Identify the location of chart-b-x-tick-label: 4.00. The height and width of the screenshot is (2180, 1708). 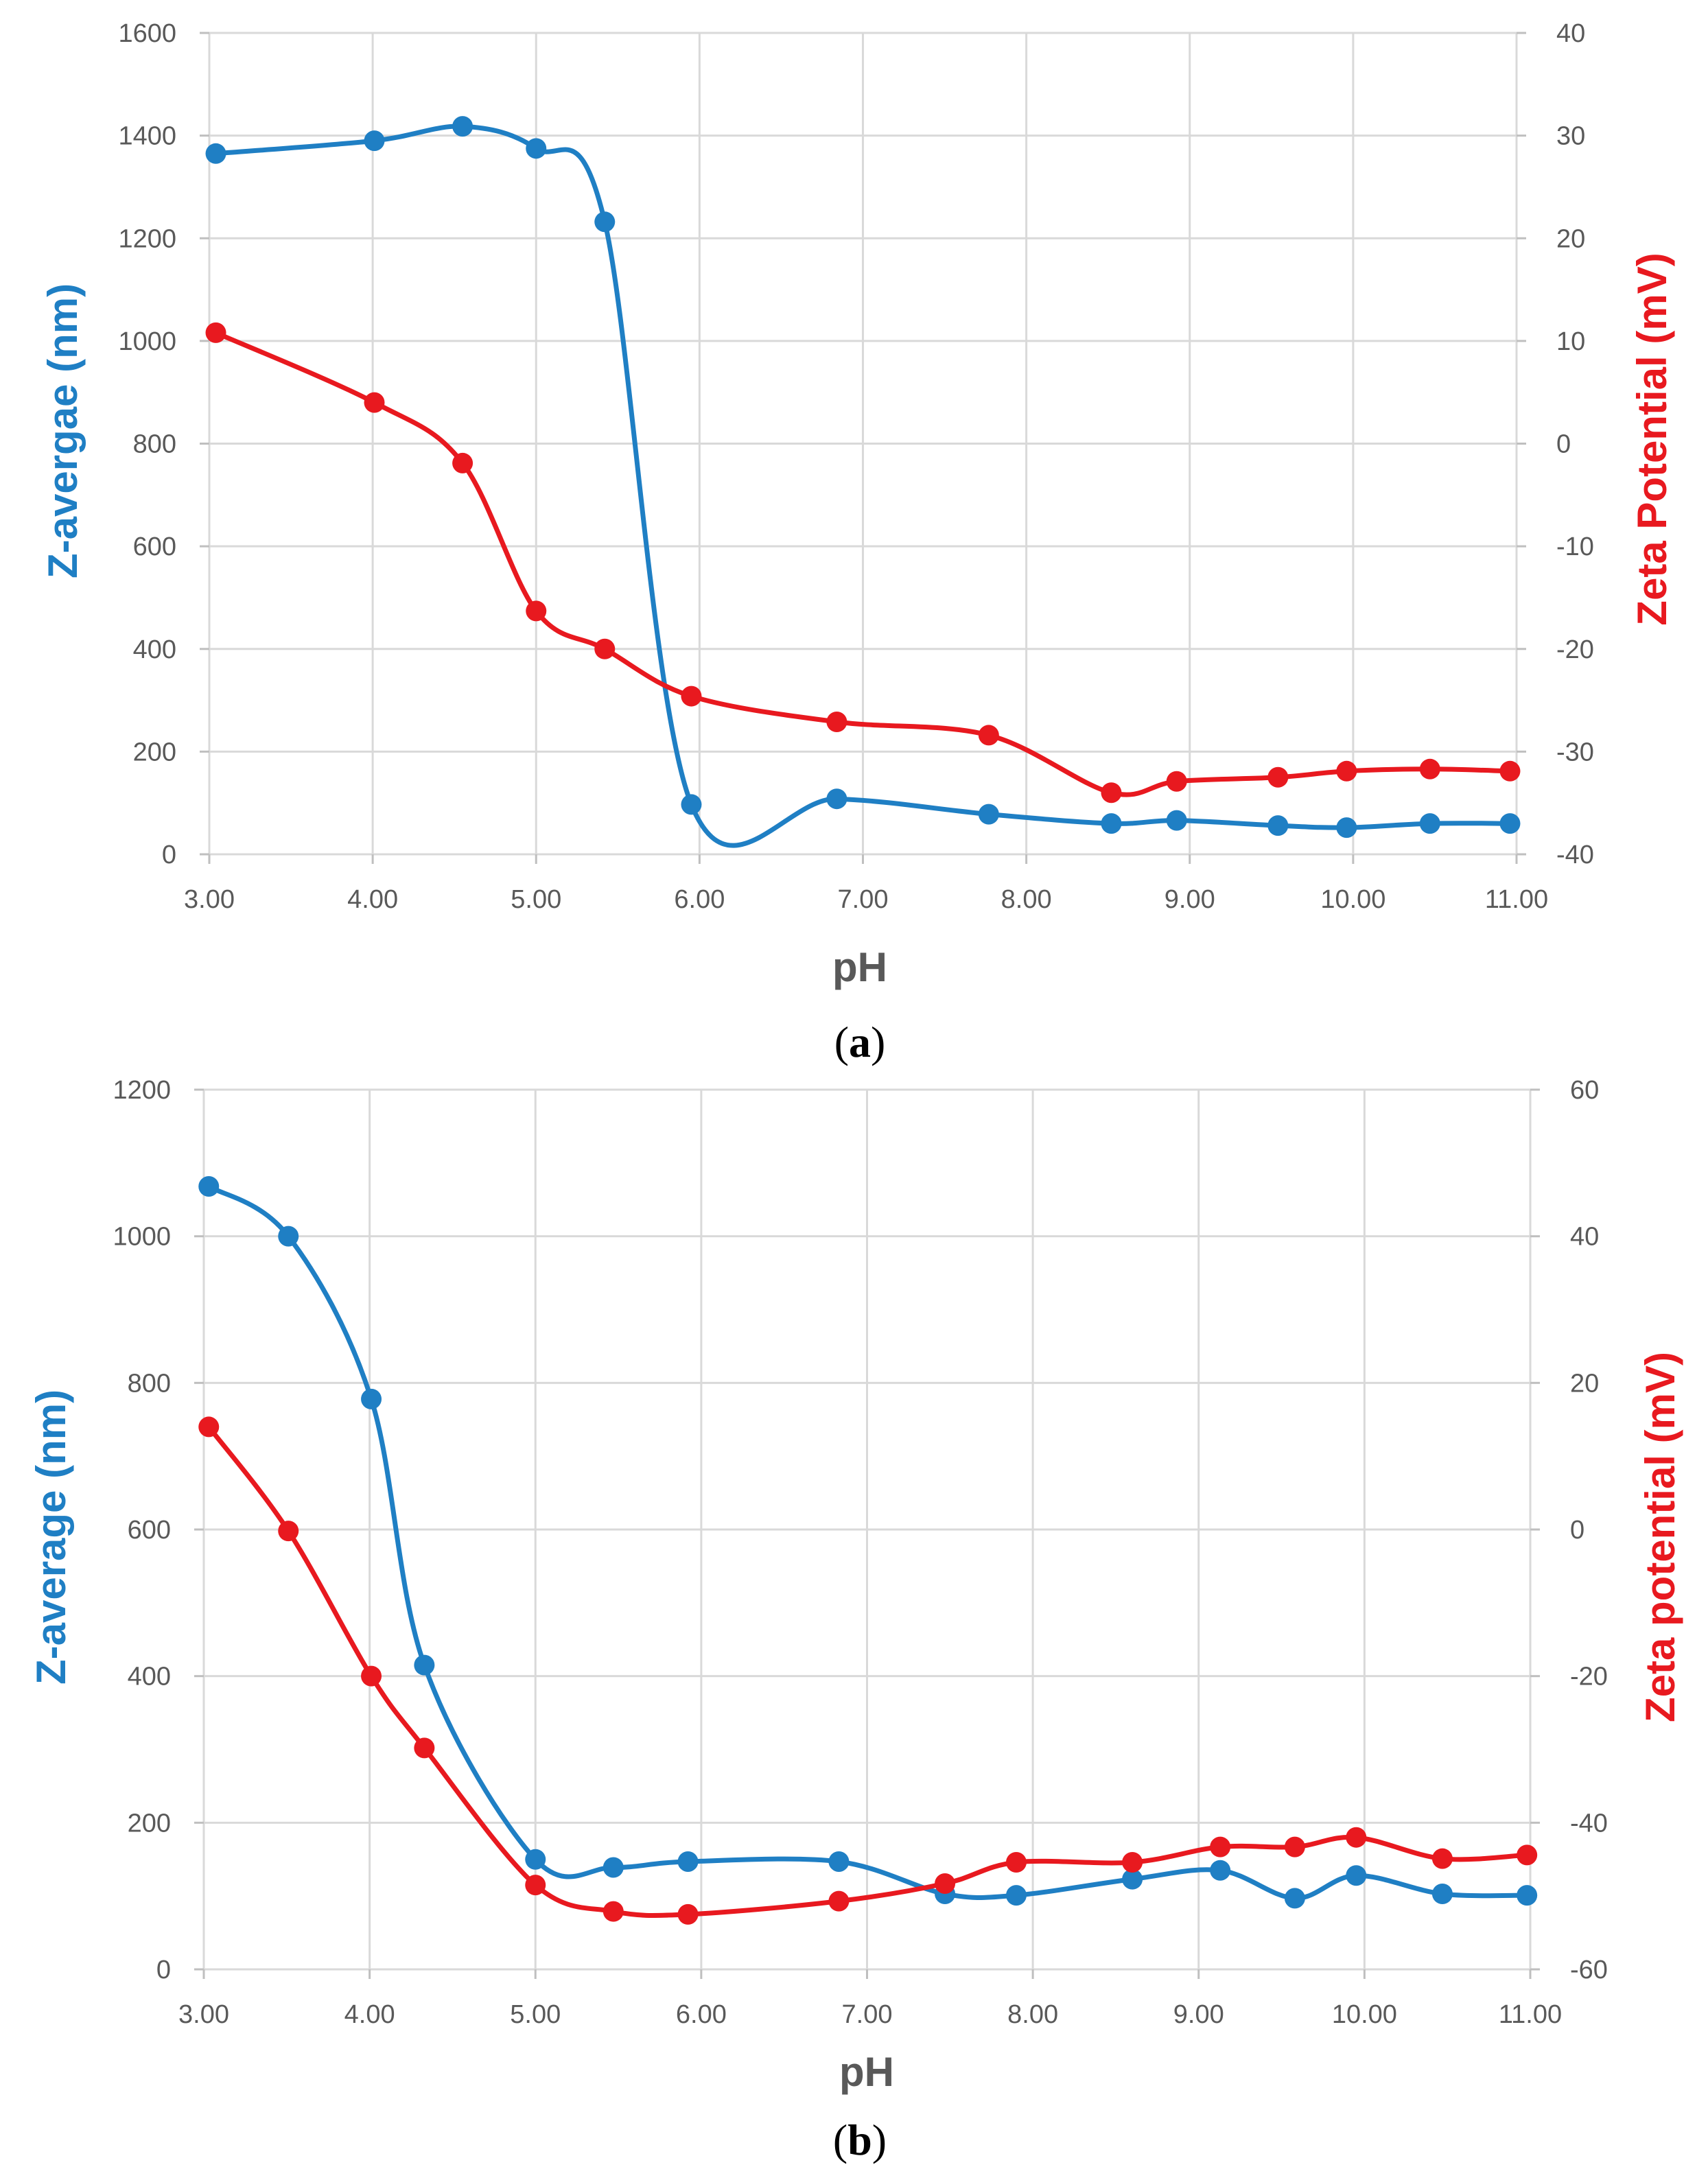
(369, 2014).